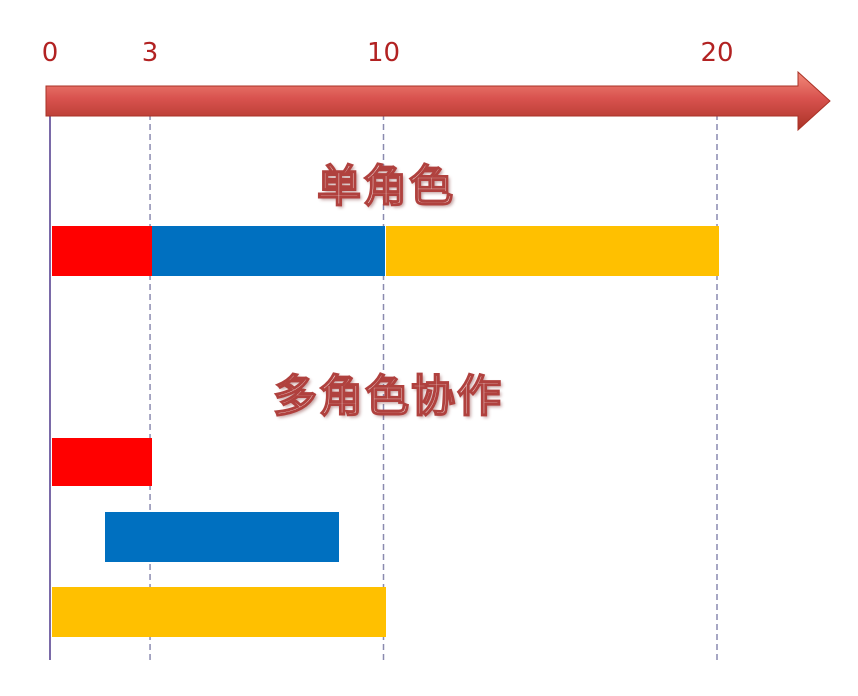  What do you see at coordinates (385, 186) in the screenshot?
I see `single-role-title: 单角色` at bounding box center [385, 186].